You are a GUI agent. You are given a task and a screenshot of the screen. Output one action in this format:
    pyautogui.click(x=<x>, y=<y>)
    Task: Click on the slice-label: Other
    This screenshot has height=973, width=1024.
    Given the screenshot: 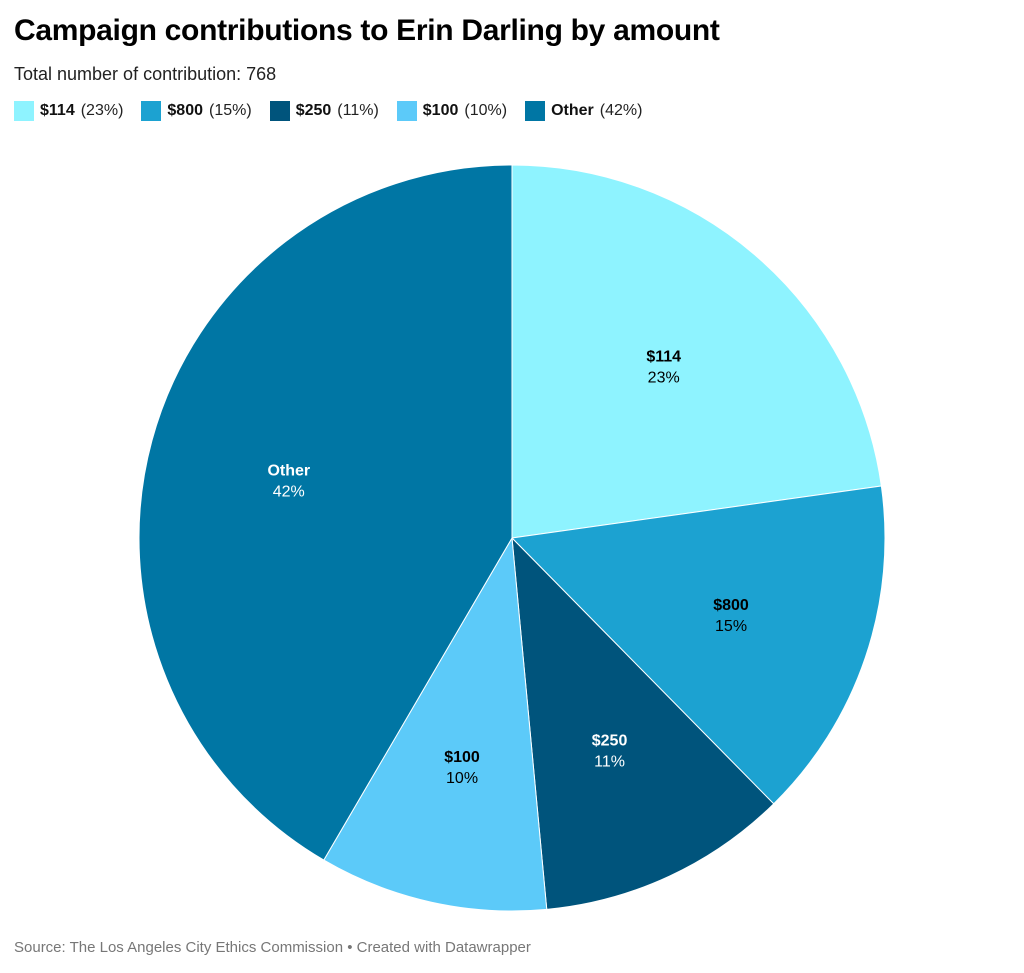 What is the action you would take?
    pyautogui.click(x=288, y=471)
    